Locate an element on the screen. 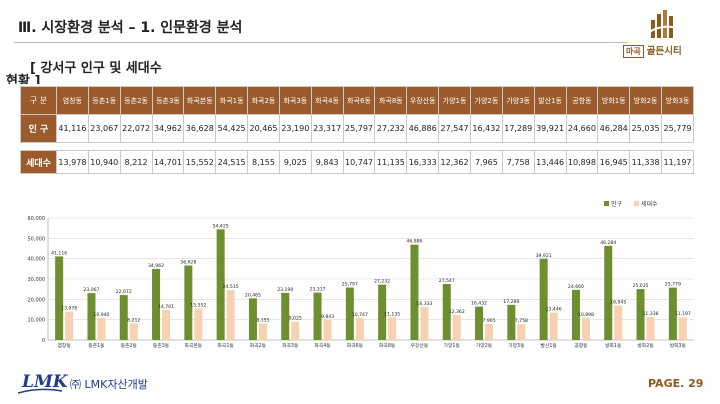 The height and width of the screenshot is (404, 720). brand-name: 마곡 골든시티 is located at coordinates (664, 50).